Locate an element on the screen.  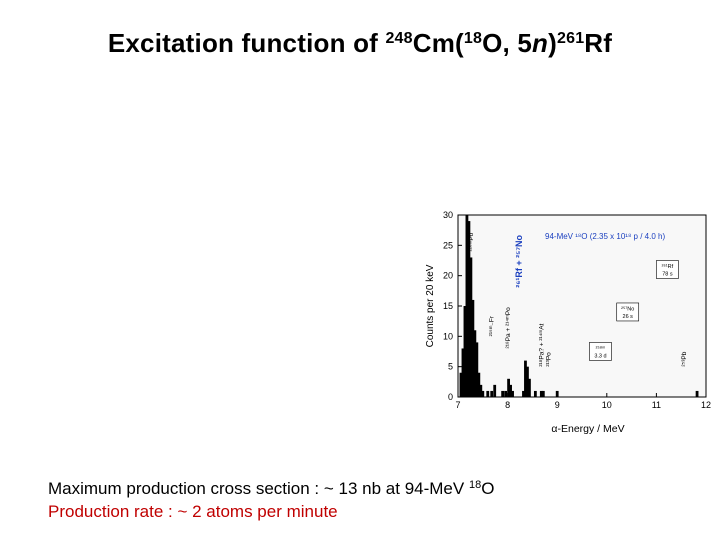
caption-production-rate: Production rate : ~ 2 atoms per minute is located at coordinates (193, 511).